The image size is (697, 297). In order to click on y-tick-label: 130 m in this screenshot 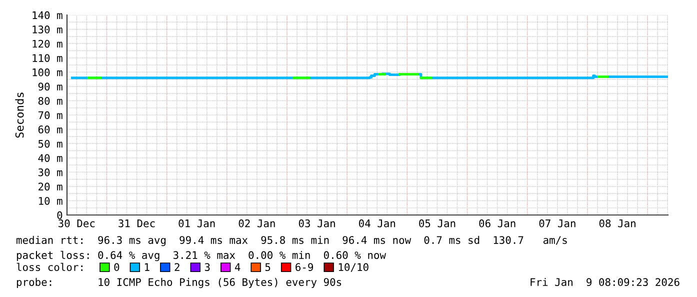, I will do `click(47, 30)`.